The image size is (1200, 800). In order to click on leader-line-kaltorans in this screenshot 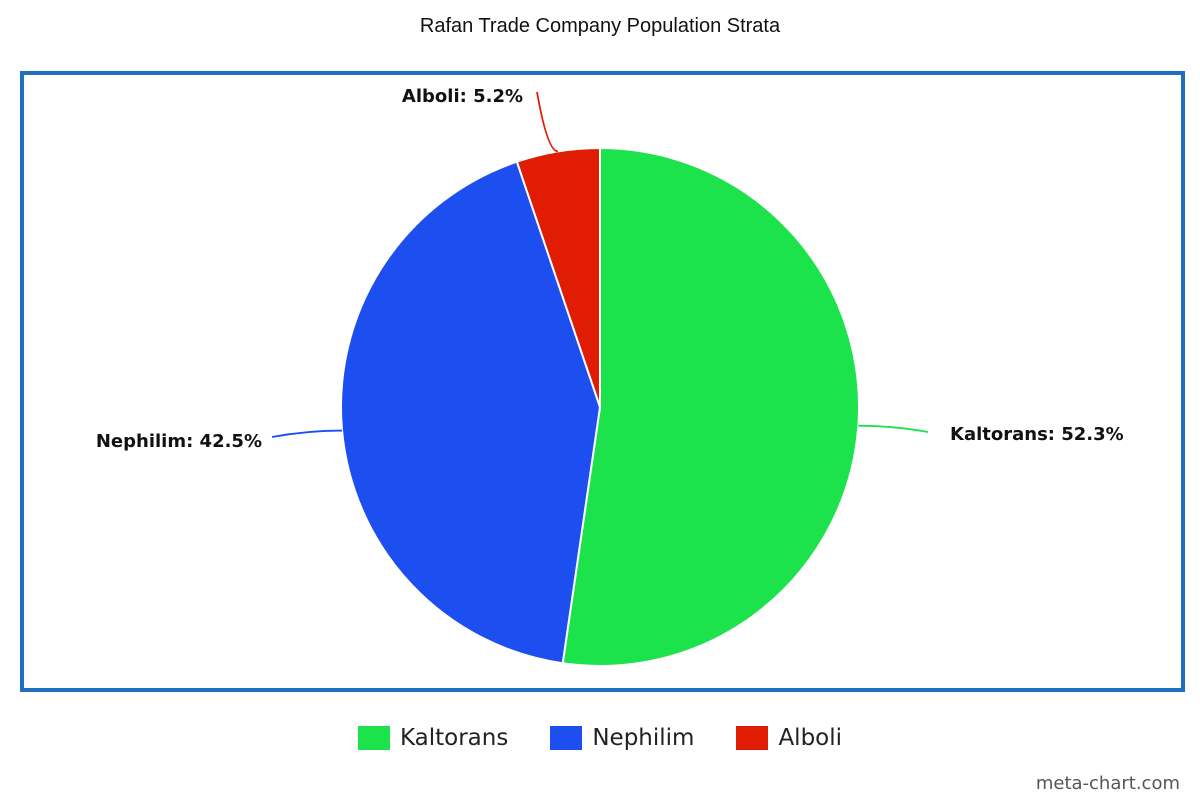, I will do `click(893, 428)`.